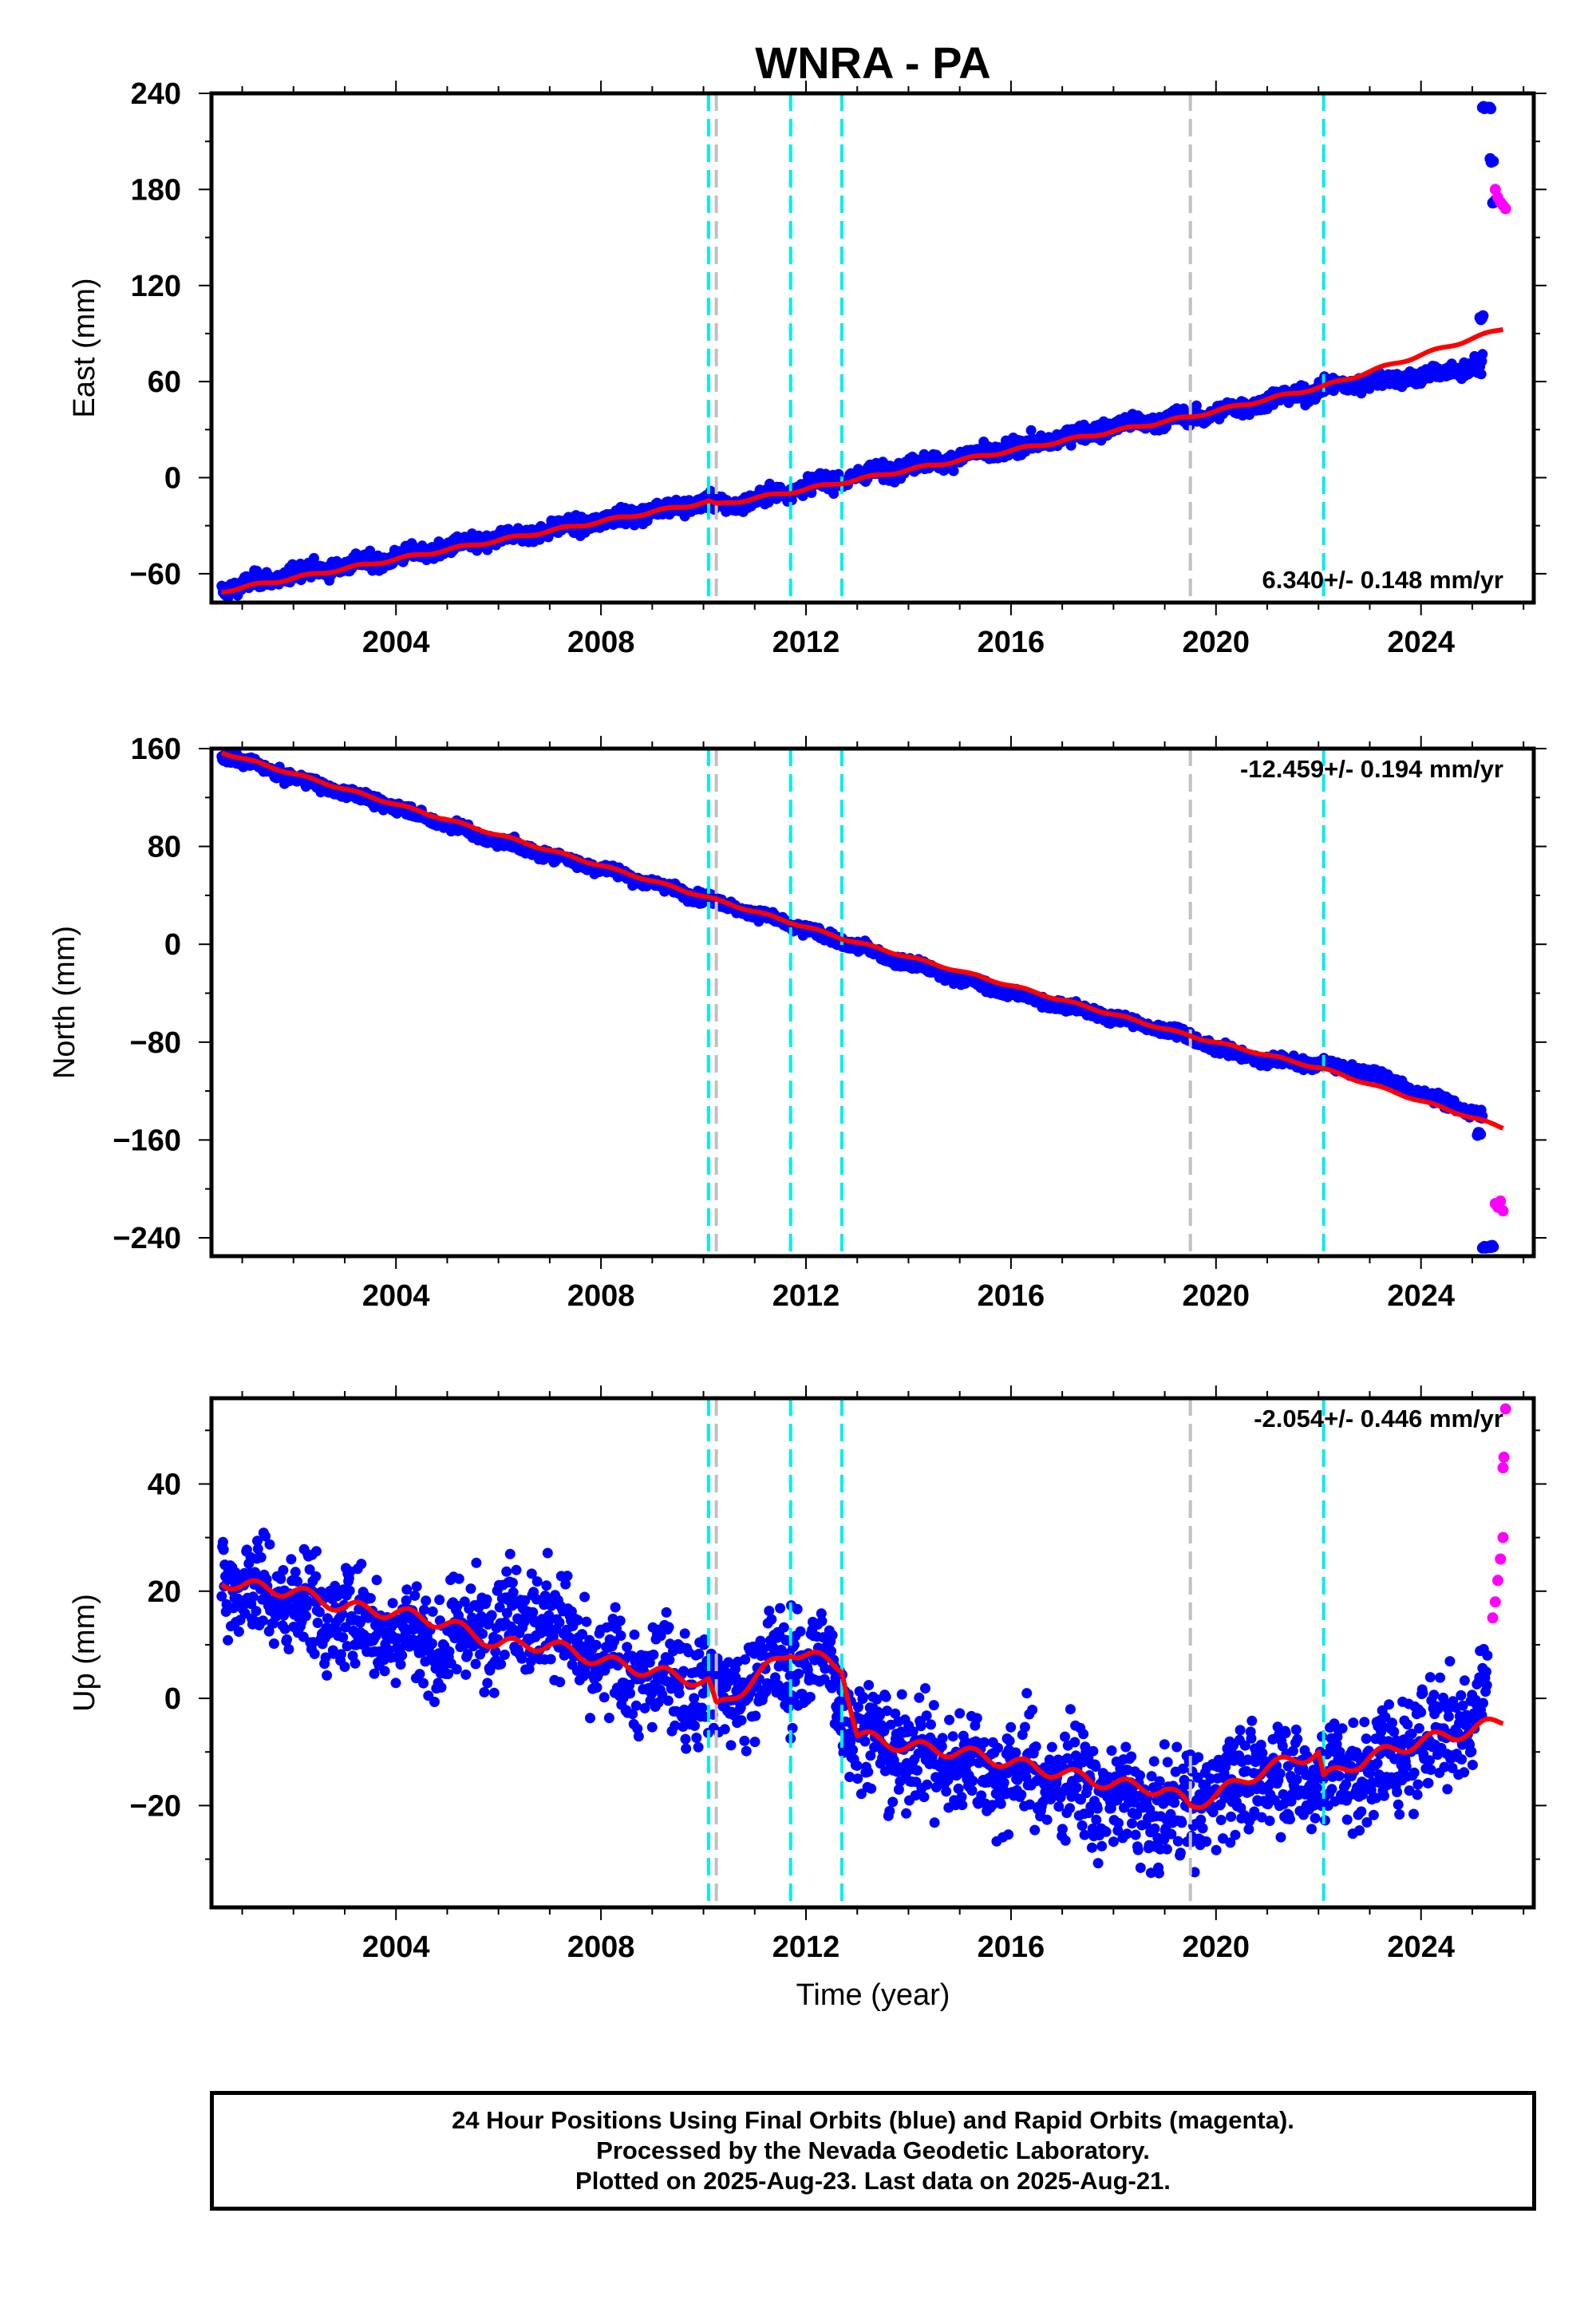 This screenshot has height=2316, width=1596. I want to click on y-tick-label: −20, so click(155, 1806).